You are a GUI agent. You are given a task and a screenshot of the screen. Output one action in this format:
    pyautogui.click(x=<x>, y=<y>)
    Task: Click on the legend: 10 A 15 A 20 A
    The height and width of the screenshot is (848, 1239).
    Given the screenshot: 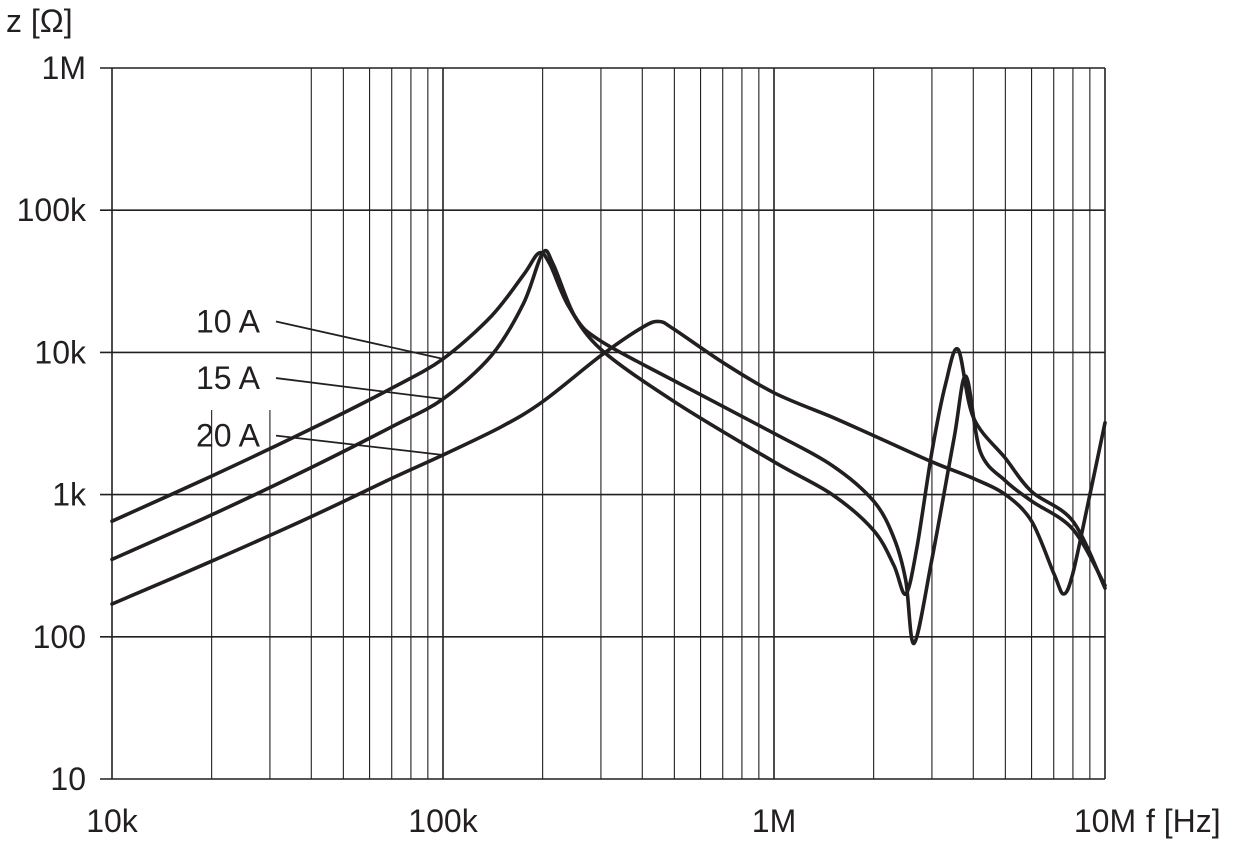 What is the action you would take?
    pyautogui.click(x=320, y=379)
    